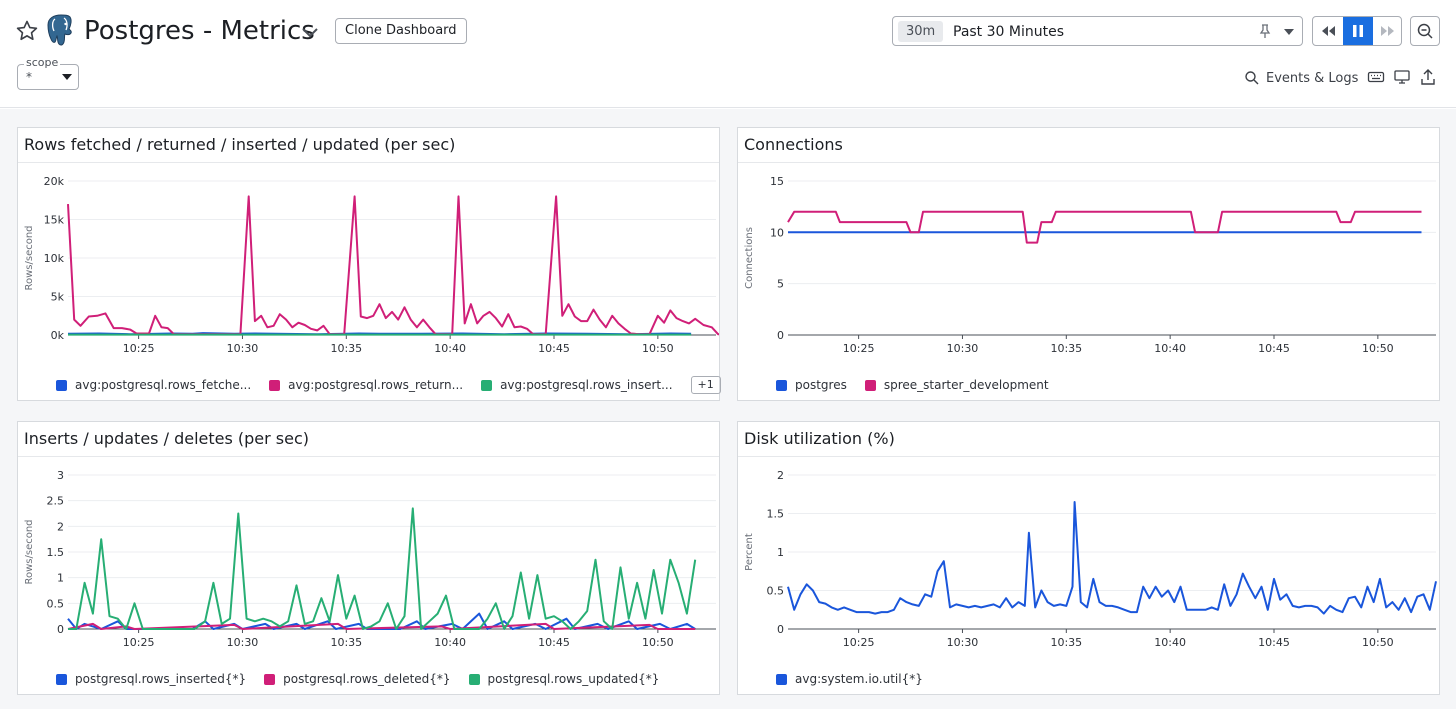  Describe the element at coordinates (1376, 77) in the screenshot. I see `keyboard-icon` at that location.